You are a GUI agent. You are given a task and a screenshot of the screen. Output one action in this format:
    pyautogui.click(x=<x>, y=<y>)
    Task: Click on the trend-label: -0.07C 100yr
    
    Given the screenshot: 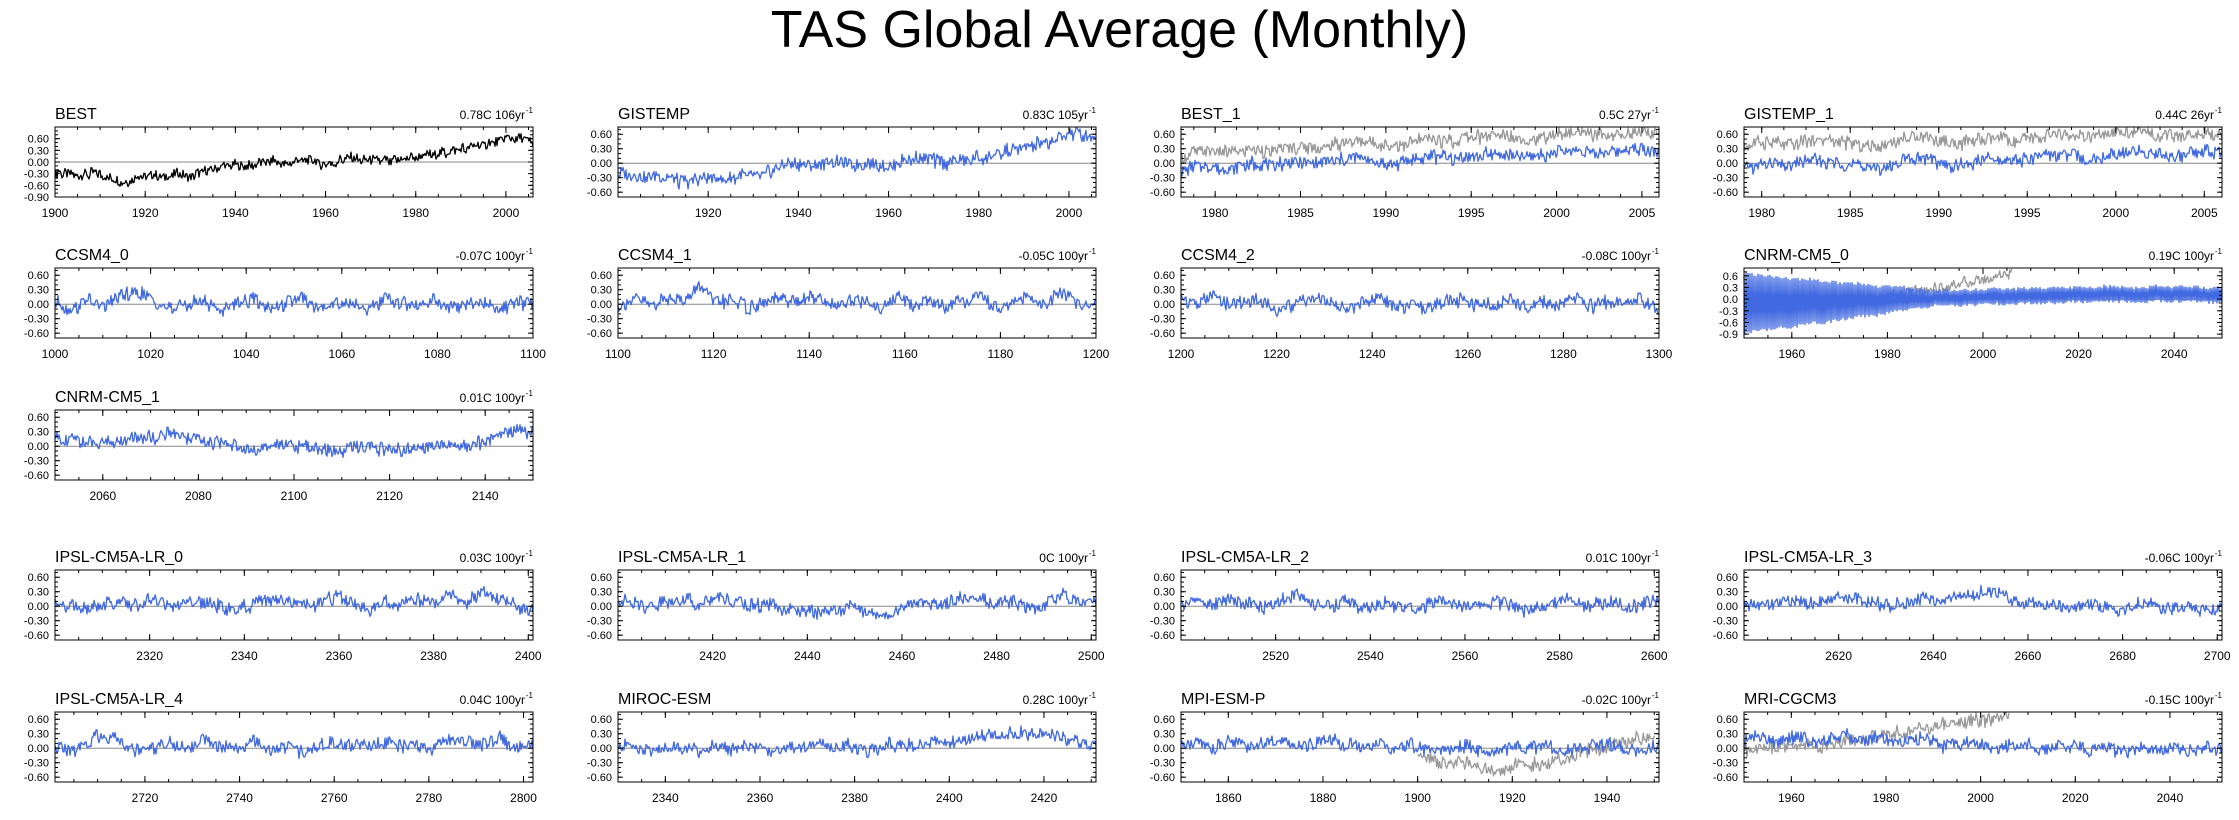 What is the action you would take?
    pyautogui.click(x=490, y=256)
    